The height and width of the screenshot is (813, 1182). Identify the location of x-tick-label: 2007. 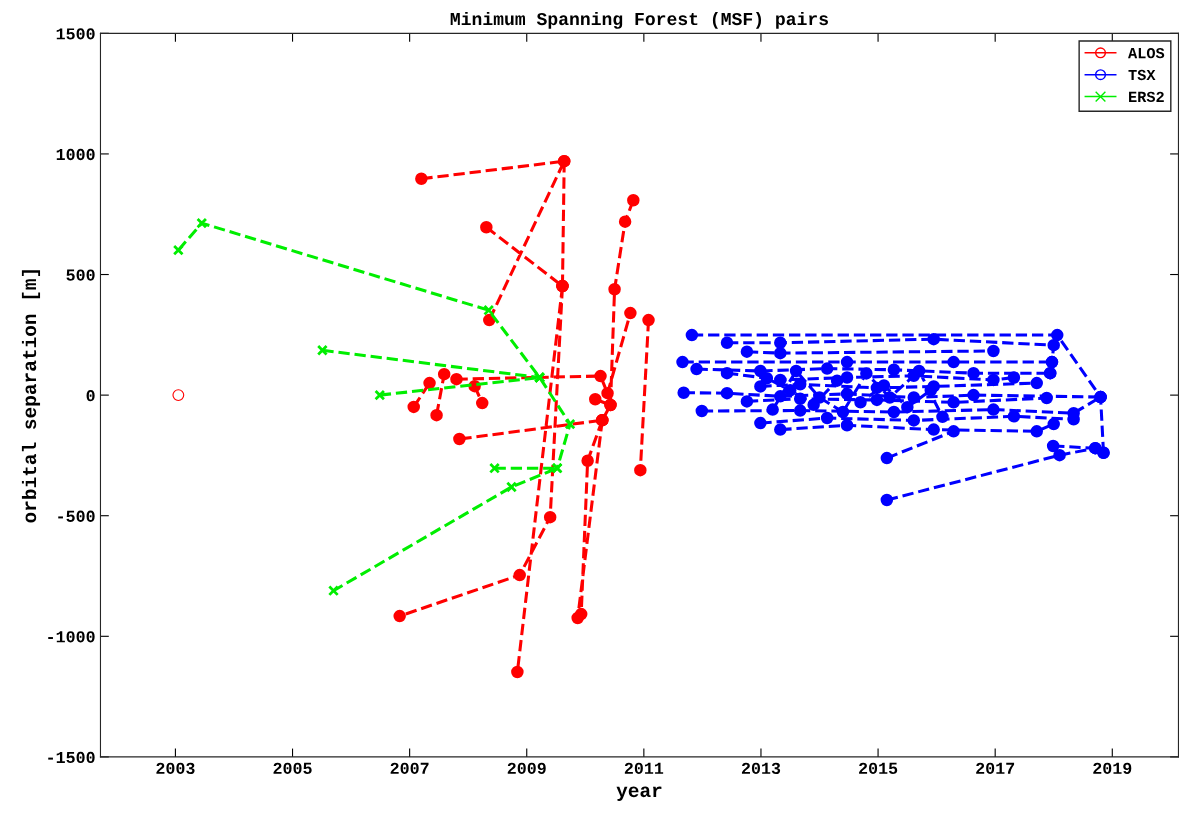
(409, 768).